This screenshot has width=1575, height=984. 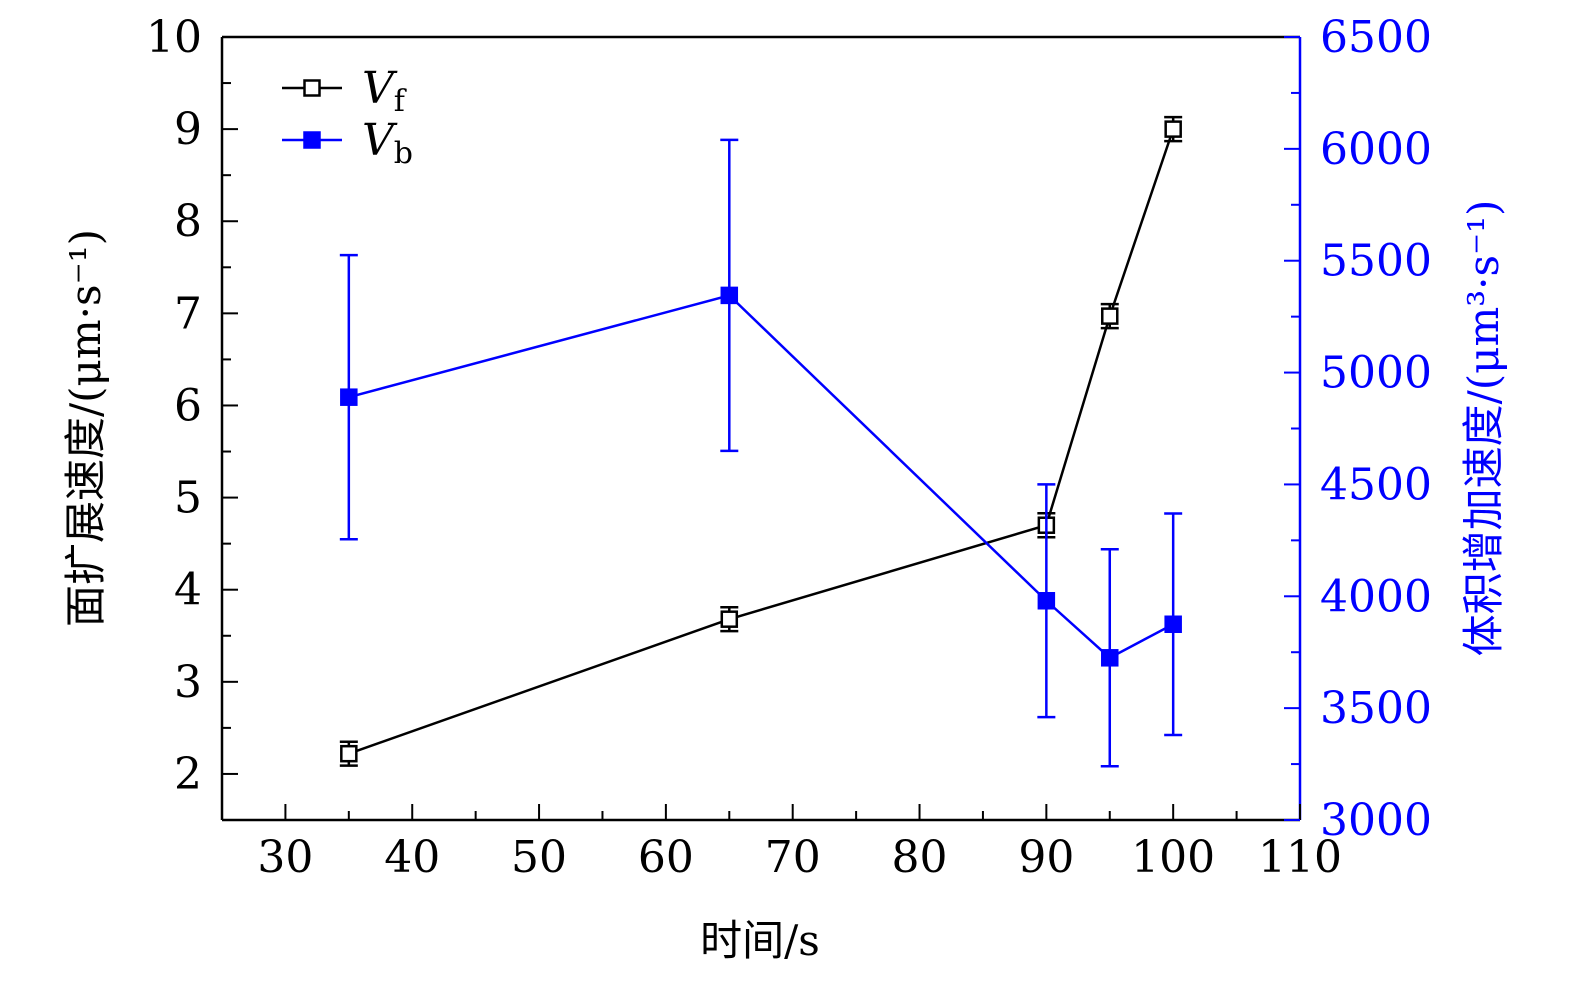 What do you see at coordinates (920, 857) in the screenshot?
I see `x-tick-label: 80` at bounding box center [920, 857].